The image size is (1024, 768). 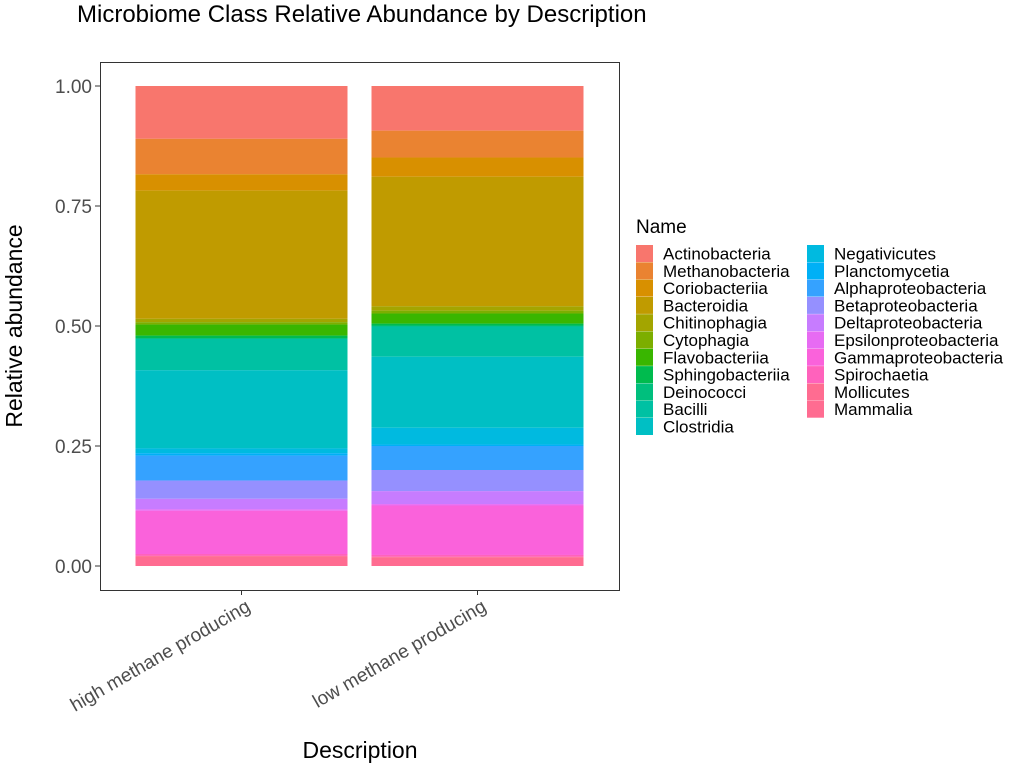 I want to click on bar-segment-gammaproteobacteria-low-methane-producing, so click(x=477, y=530).